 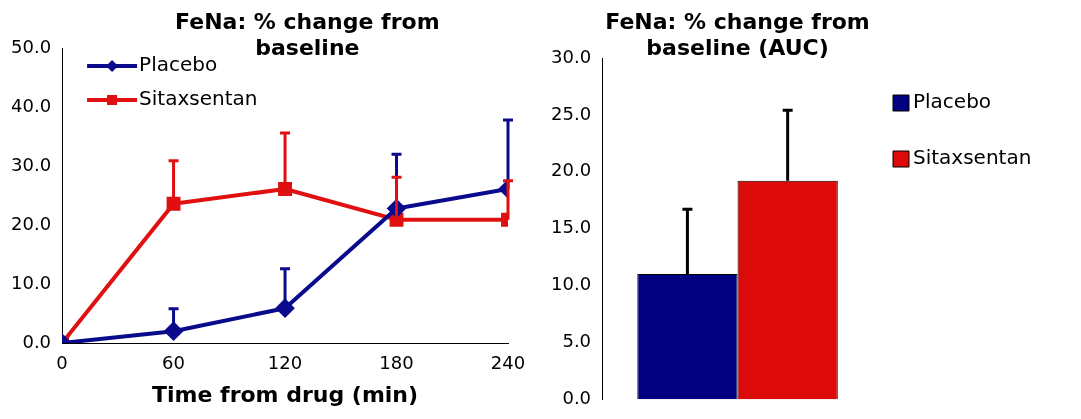 I want to click on y-tick-label: 50.0, so click(x=31, y=46).